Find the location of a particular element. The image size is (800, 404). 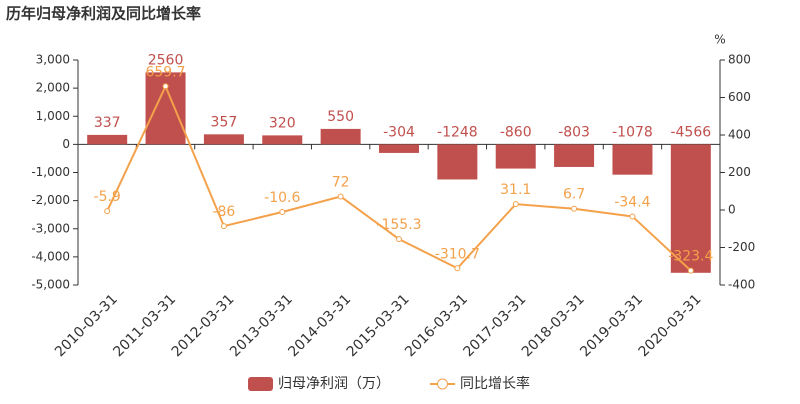

y-tick-label: 2,000 is located at coordinates (53, 88).